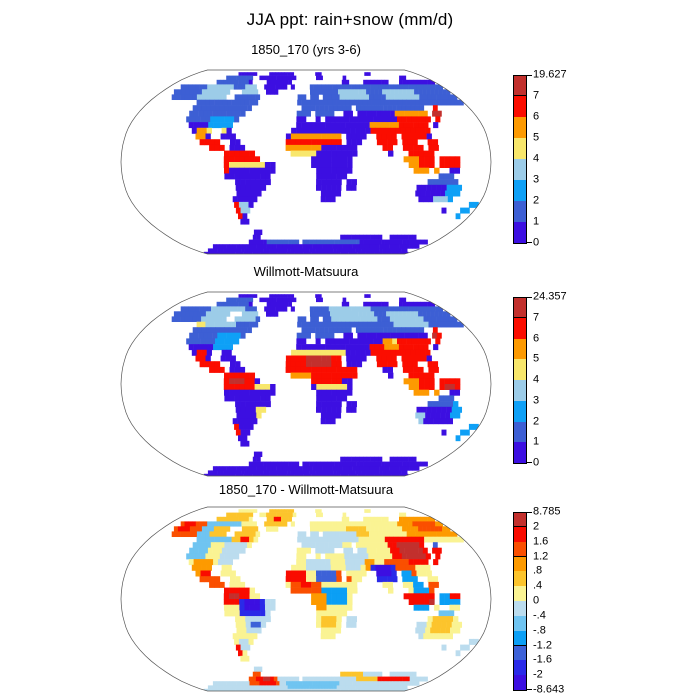 This screenshot has width=700, height=700. I want to click on colorbar-tick-label: -1.6, so click(542, 659).